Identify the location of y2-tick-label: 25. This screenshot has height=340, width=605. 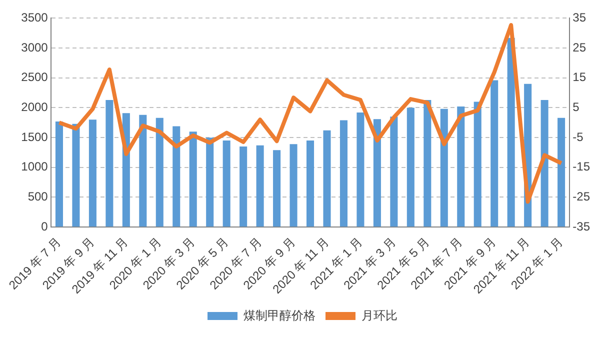
(579, 47).